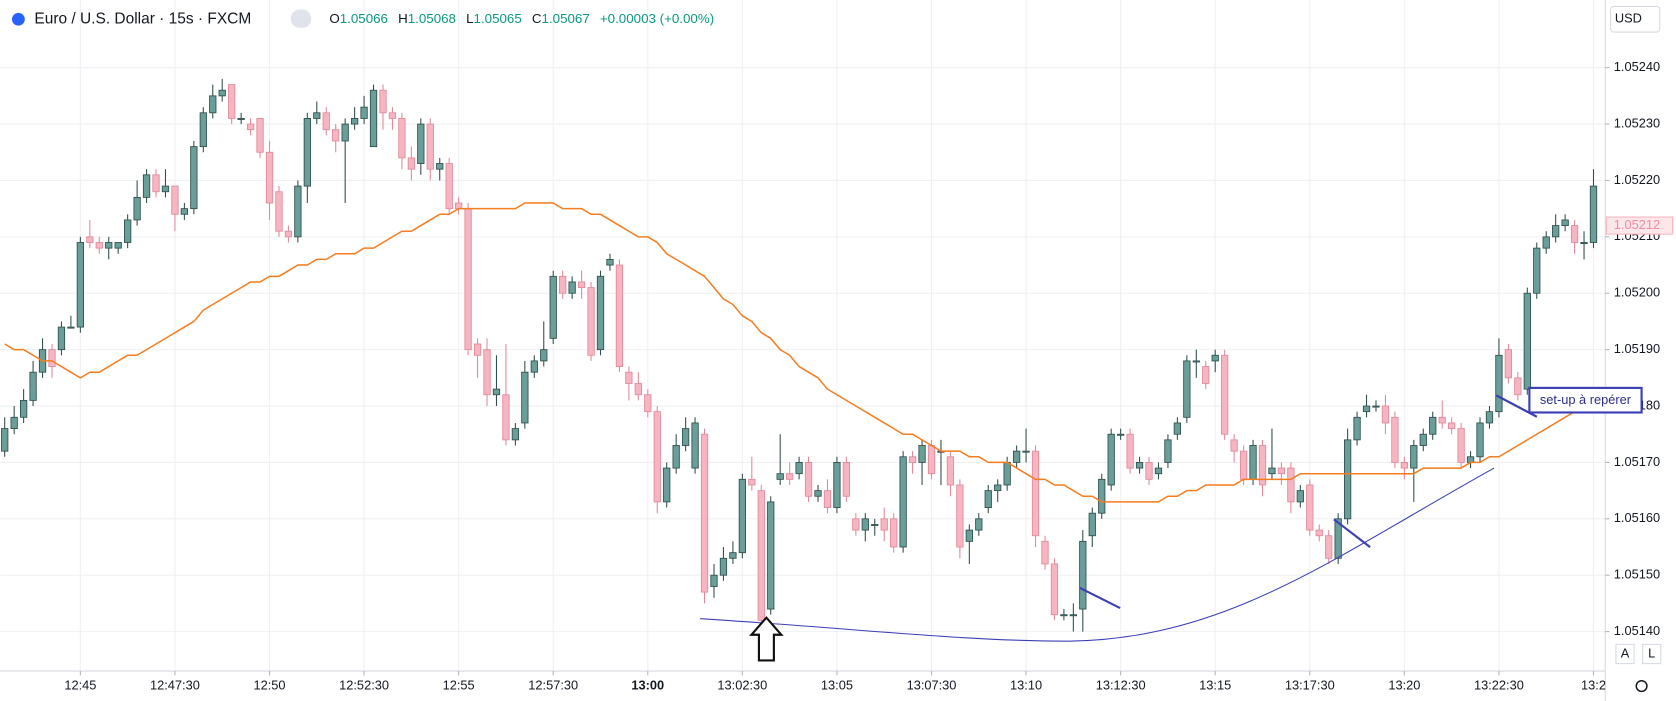 The width and height of the screenshot is (1676, 701). I want to click on auto-button, so click(1625, 654).